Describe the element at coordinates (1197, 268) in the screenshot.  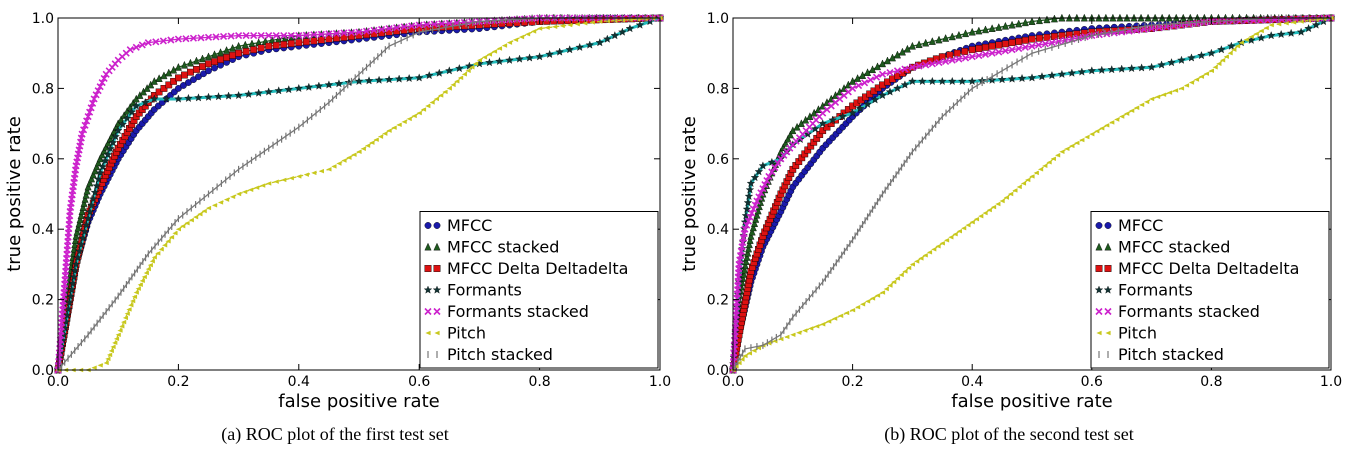
I see `legend-entry-mfcc-delta-deltadelta: MFCC Delta Deltadelta` at that location.